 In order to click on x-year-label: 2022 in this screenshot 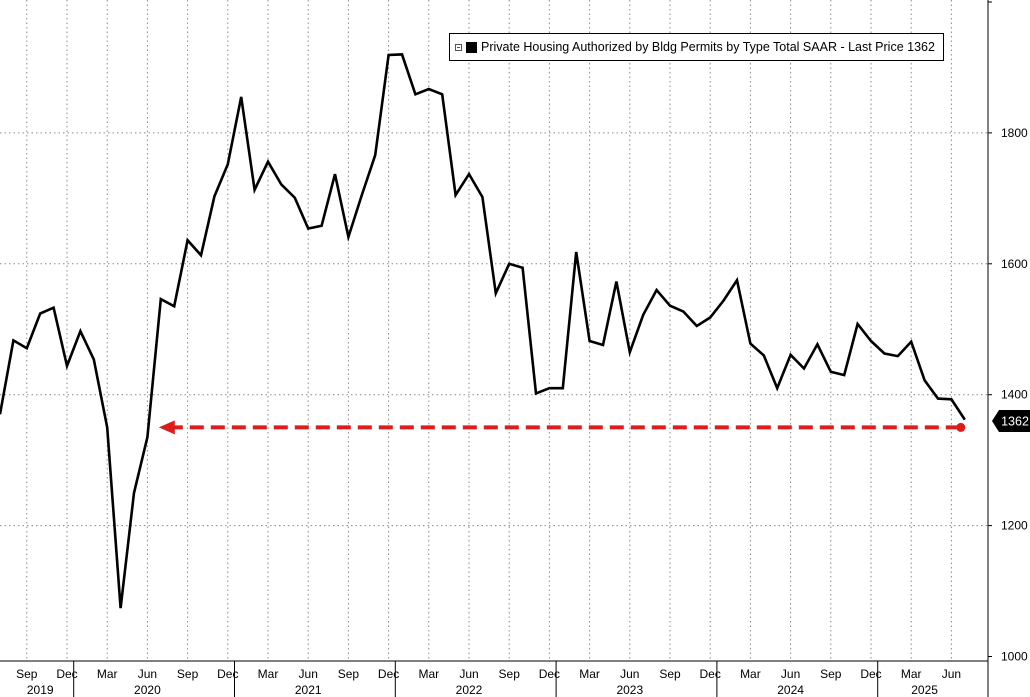, I will do `click(469, 690)`.